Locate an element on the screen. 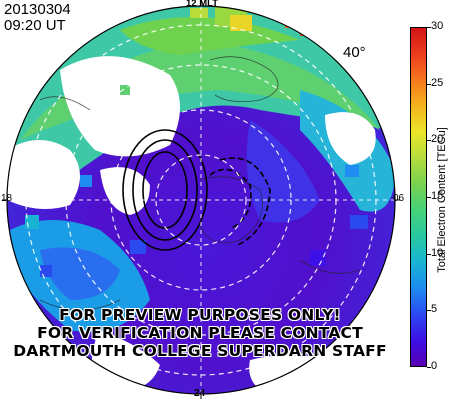  watermark-line-2: FOR VERIFICATION PLEASE CONTACT is located at coordinates (200, 333).